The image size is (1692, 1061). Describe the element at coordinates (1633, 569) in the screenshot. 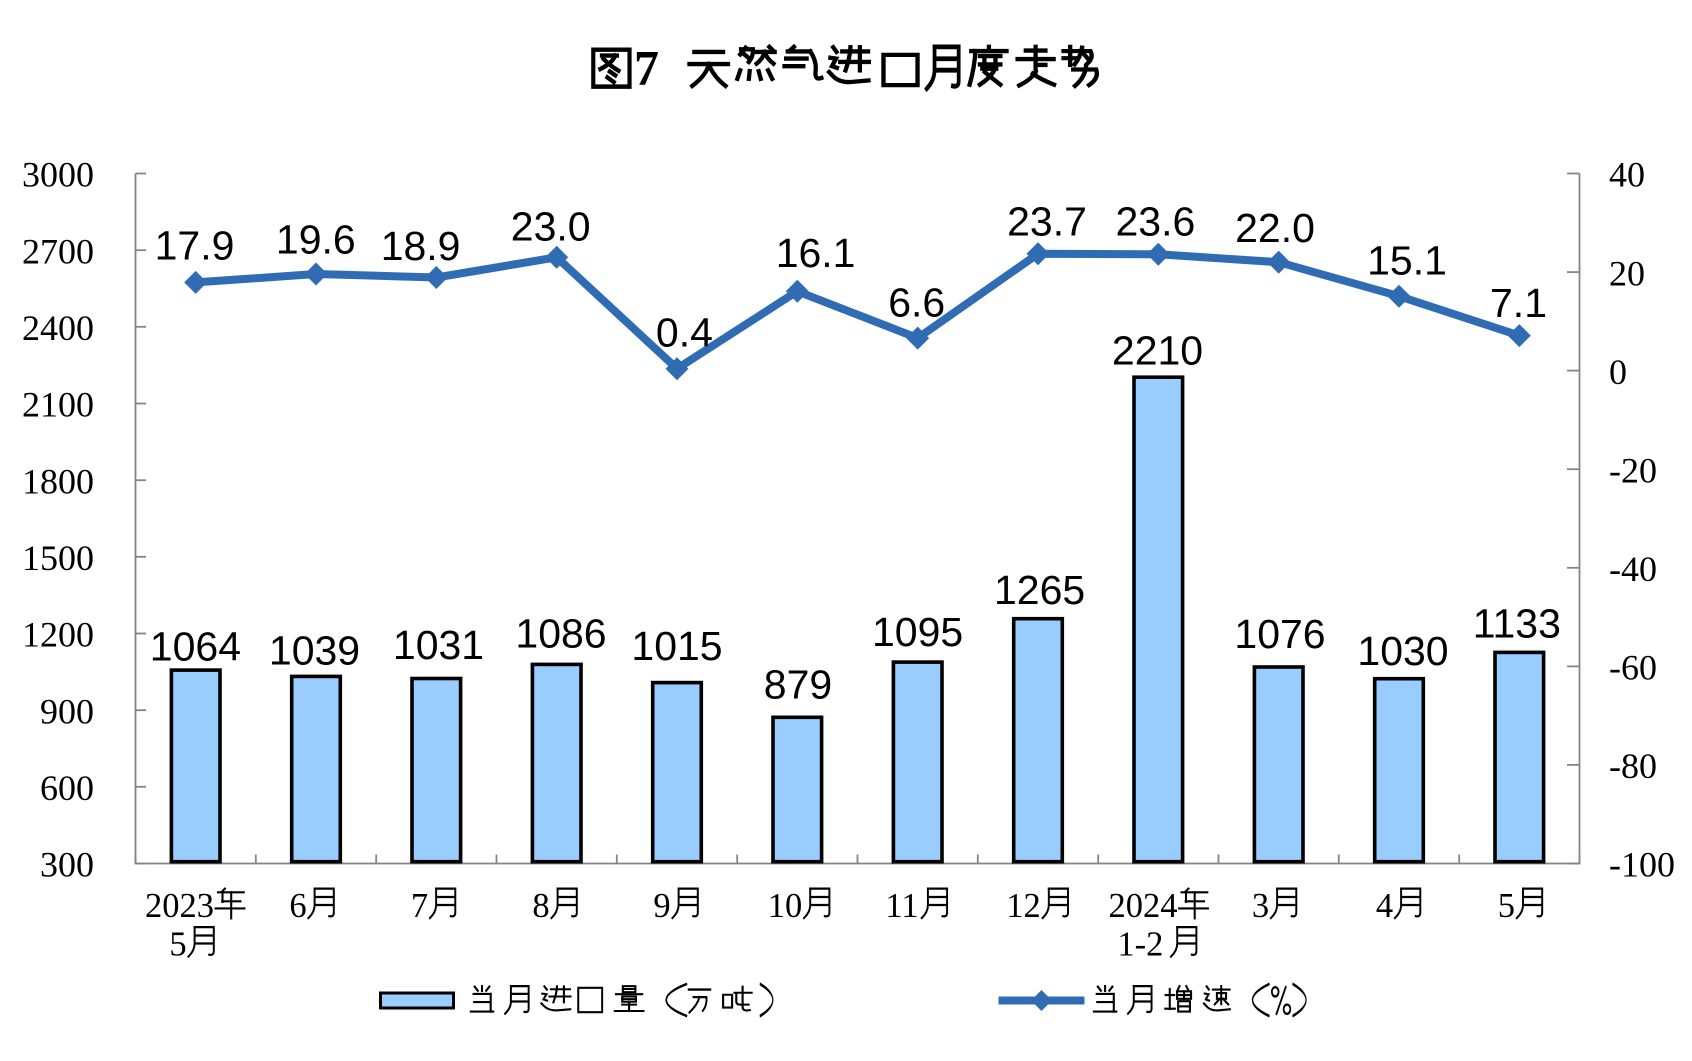

I see `svg-text: -40` at that location.